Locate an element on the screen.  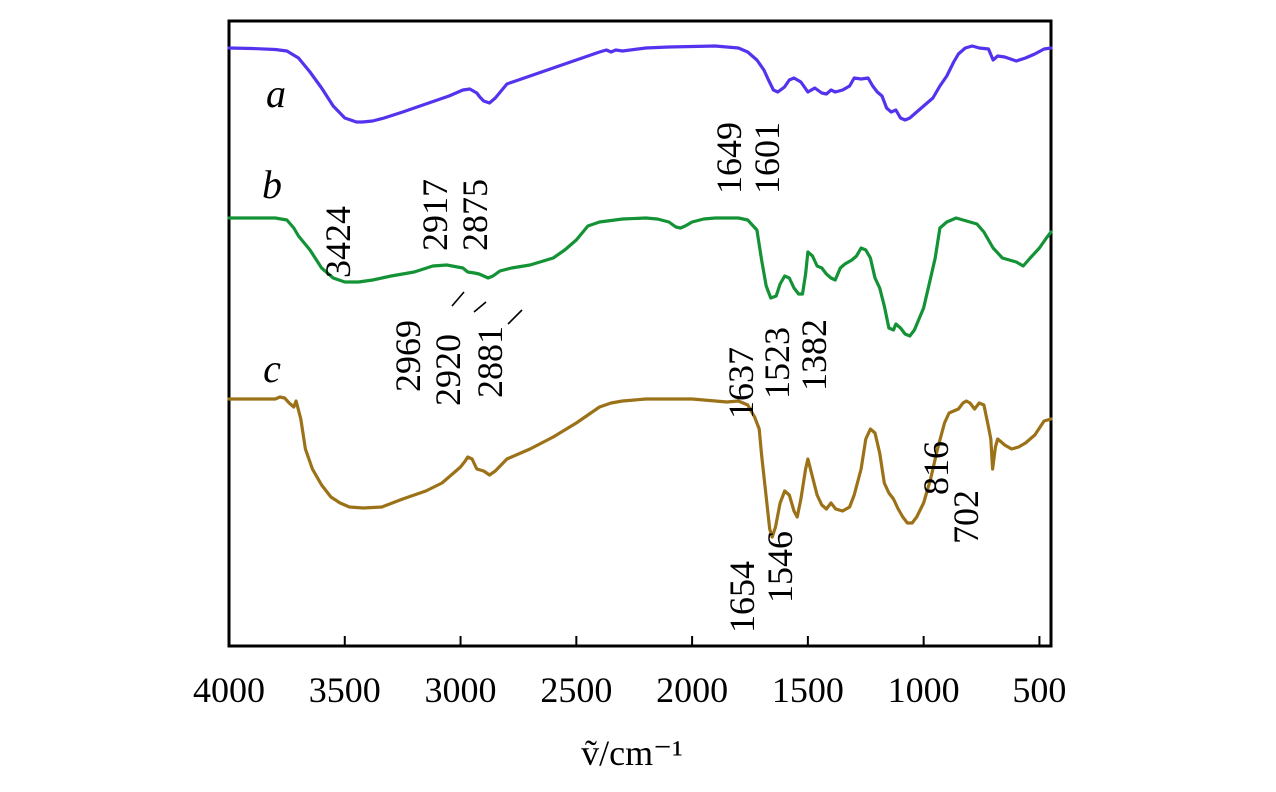
series-line-a is located at coordinates (640, 84).